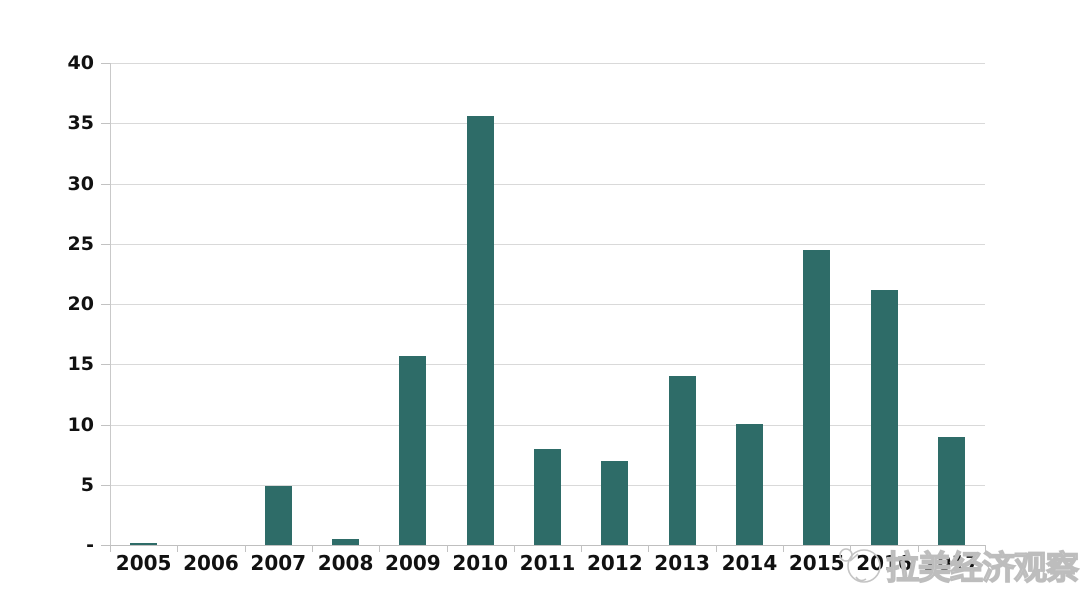  Describe the element at coordinates (884, 417) in the screenshot. I see `bar-2016` at that location.